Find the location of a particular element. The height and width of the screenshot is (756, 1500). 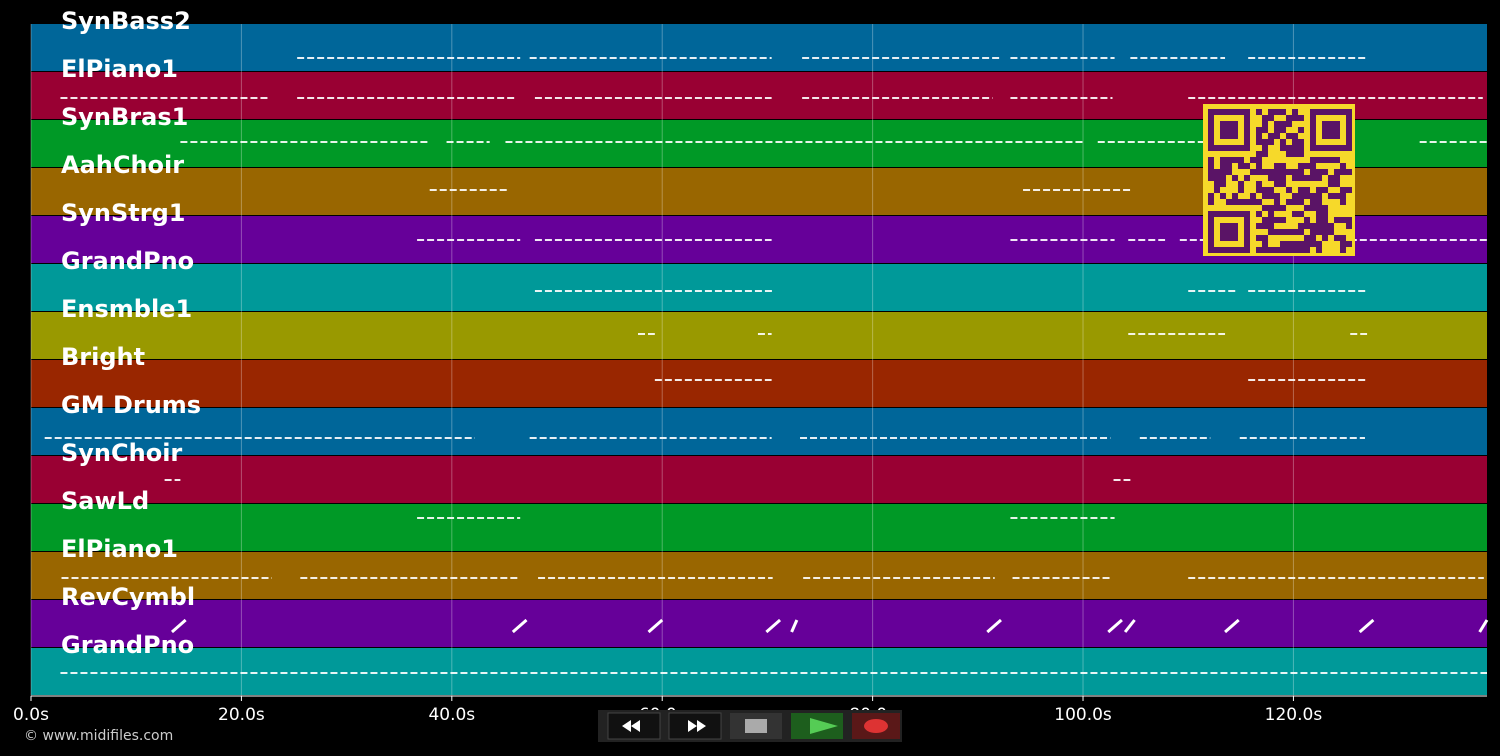

play-button is located at coordinates (817, 726).